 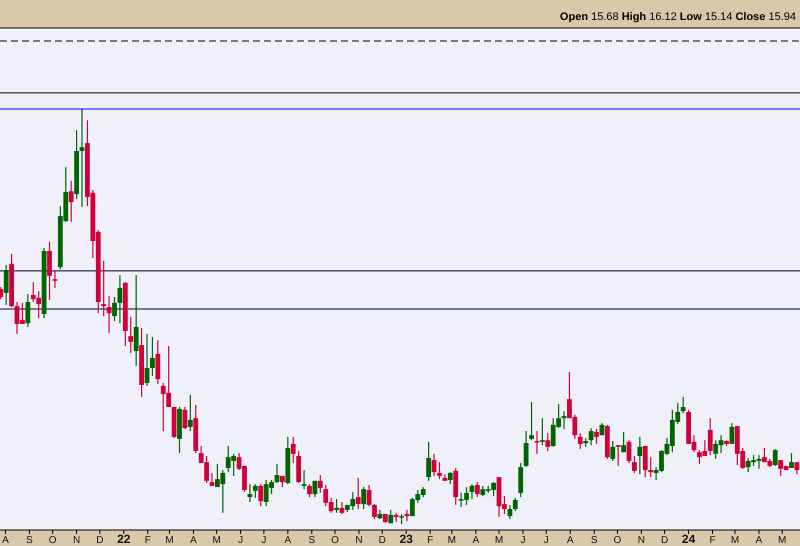 What do you see at coordinates (407, 539) in the screenshot?
I see `x-tick-label: 23` at bounding box center [407, 539].